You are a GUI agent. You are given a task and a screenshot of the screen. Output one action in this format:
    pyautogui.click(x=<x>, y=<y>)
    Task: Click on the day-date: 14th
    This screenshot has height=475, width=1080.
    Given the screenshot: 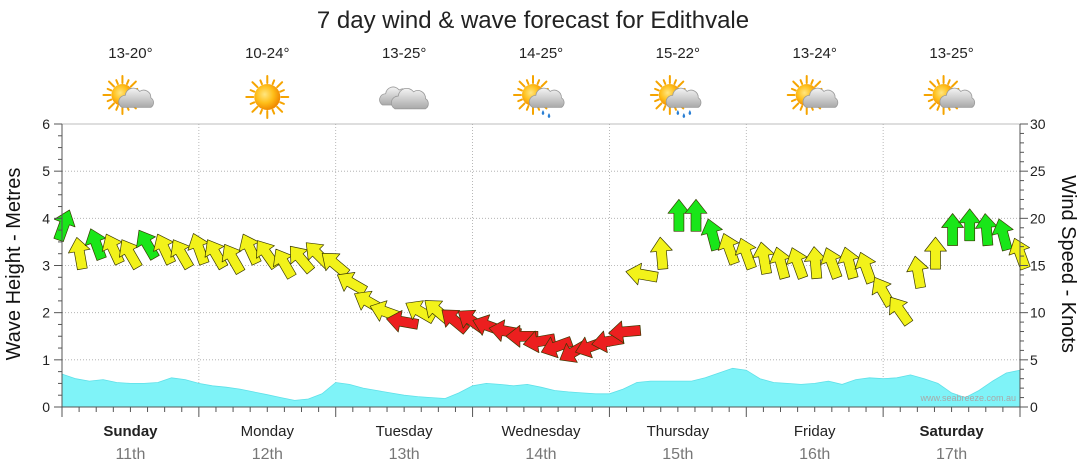 What is the action you would take?
    pyautogui.click(x=540, y=454)
    